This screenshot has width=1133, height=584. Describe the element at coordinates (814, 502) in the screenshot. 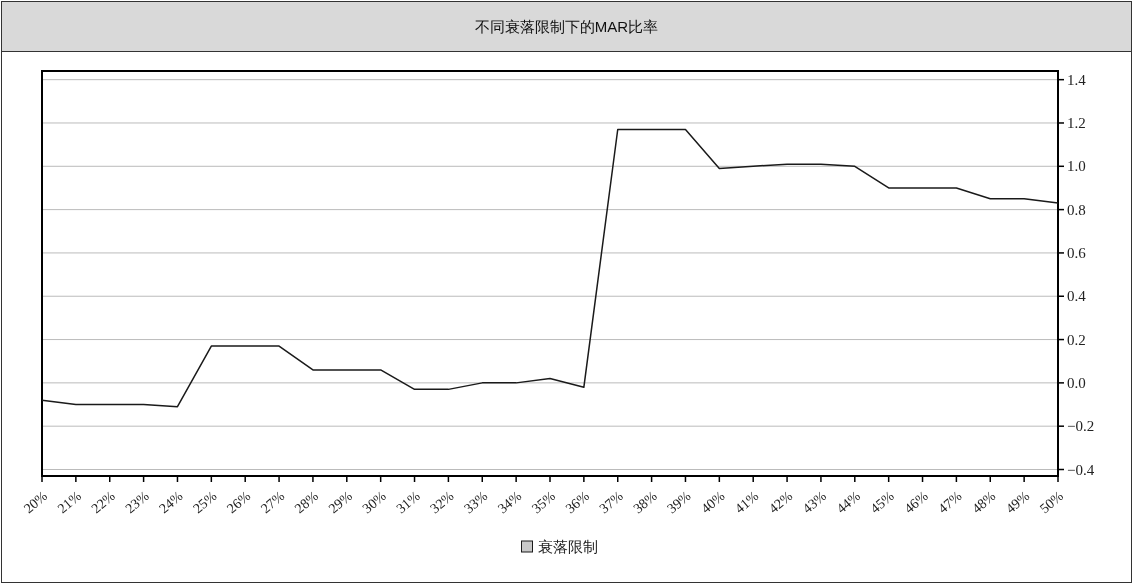

I see `x-tick-label: 43%` at that location.